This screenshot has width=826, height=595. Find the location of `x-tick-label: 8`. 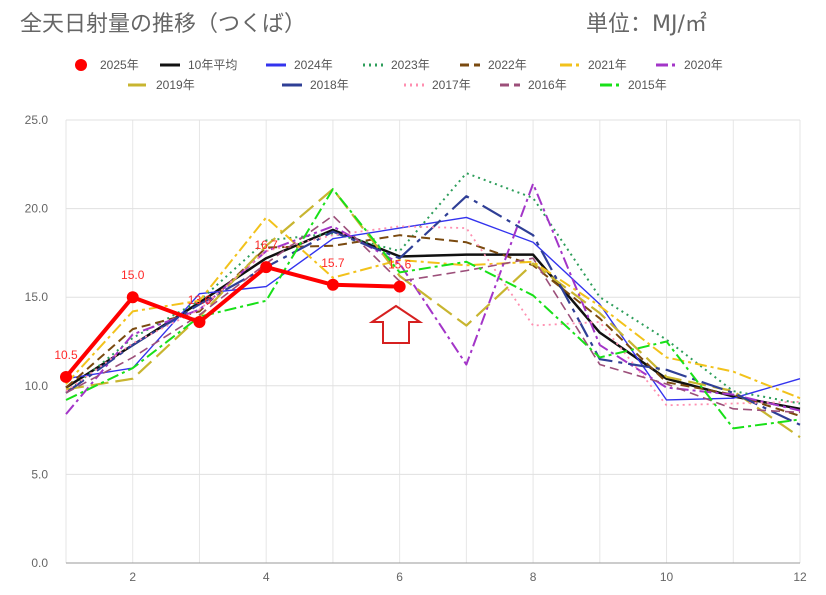

x-tick-label: 8 is located at coordinates (533, 577).